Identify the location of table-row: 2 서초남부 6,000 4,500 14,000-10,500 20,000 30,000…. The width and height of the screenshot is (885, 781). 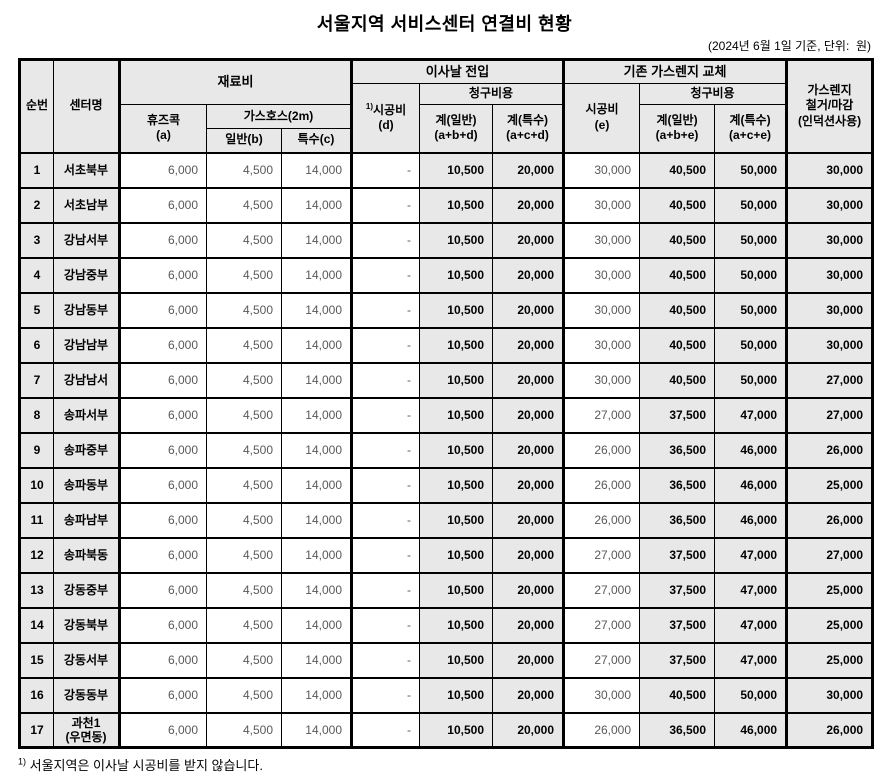
(446, 204).